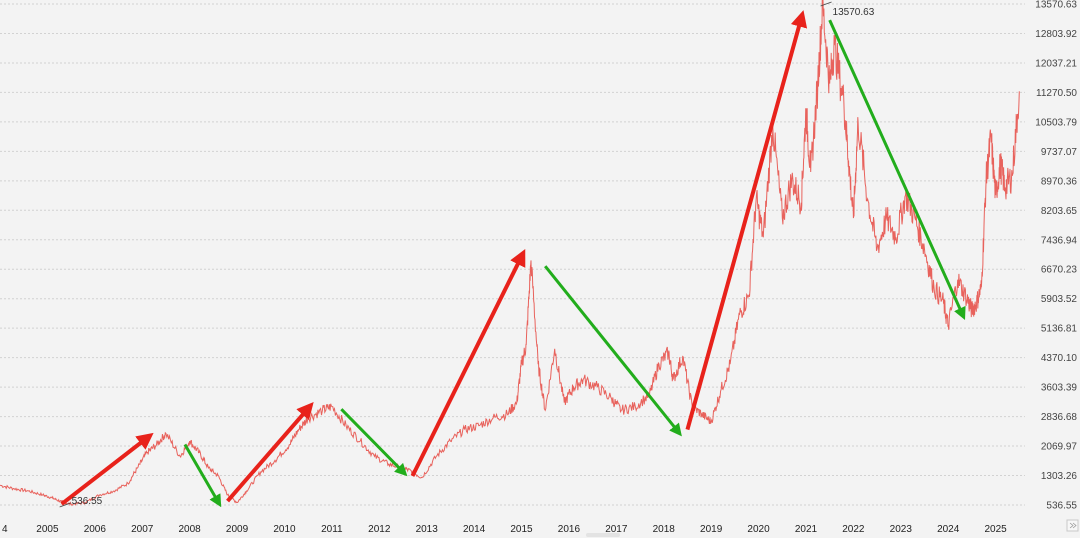 The width and height of the screenshot is (1080, 538). What do you see at coordinates (190, 529) in the screenshot?
I see `x-tick-label: 2008` at bounding box center [190, 529].